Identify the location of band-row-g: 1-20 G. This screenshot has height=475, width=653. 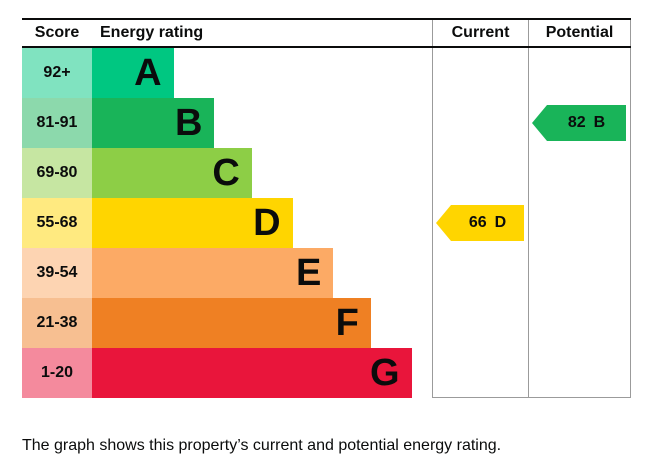
(227, 373).